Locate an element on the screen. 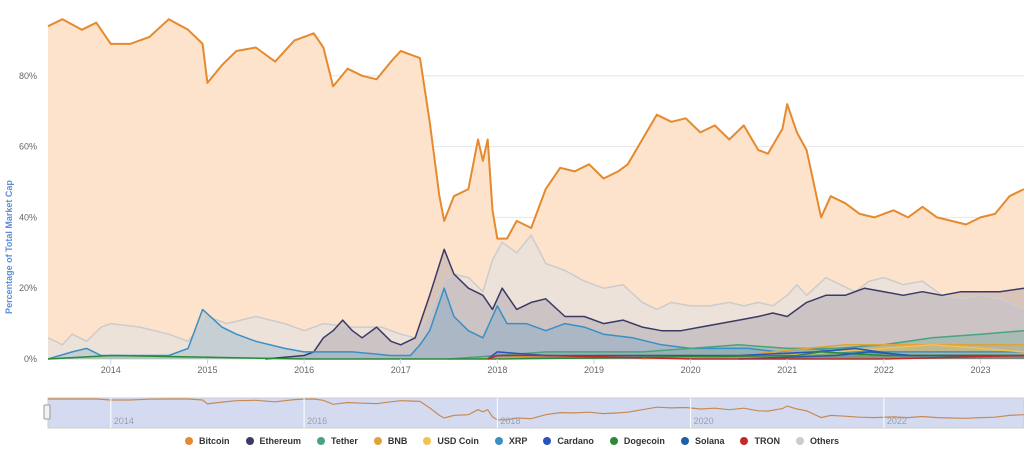  y-tick-label: 40% is located at coordinates (28, 217).